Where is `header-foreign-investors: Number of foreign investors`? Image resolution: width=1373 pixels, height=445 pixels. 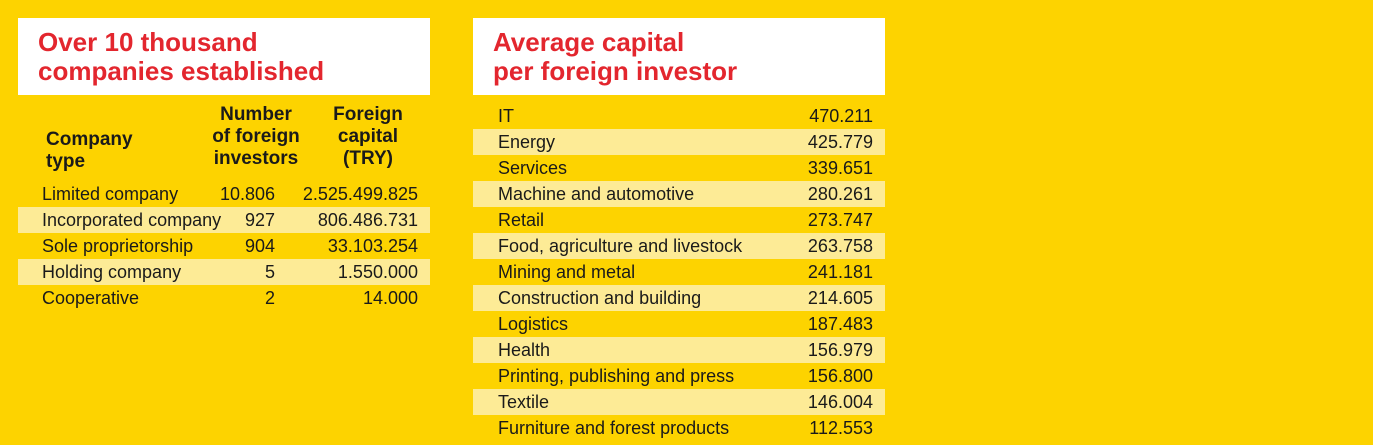 header-foreign-investors: Number of foreign investors is located at coordinates (256, 137).